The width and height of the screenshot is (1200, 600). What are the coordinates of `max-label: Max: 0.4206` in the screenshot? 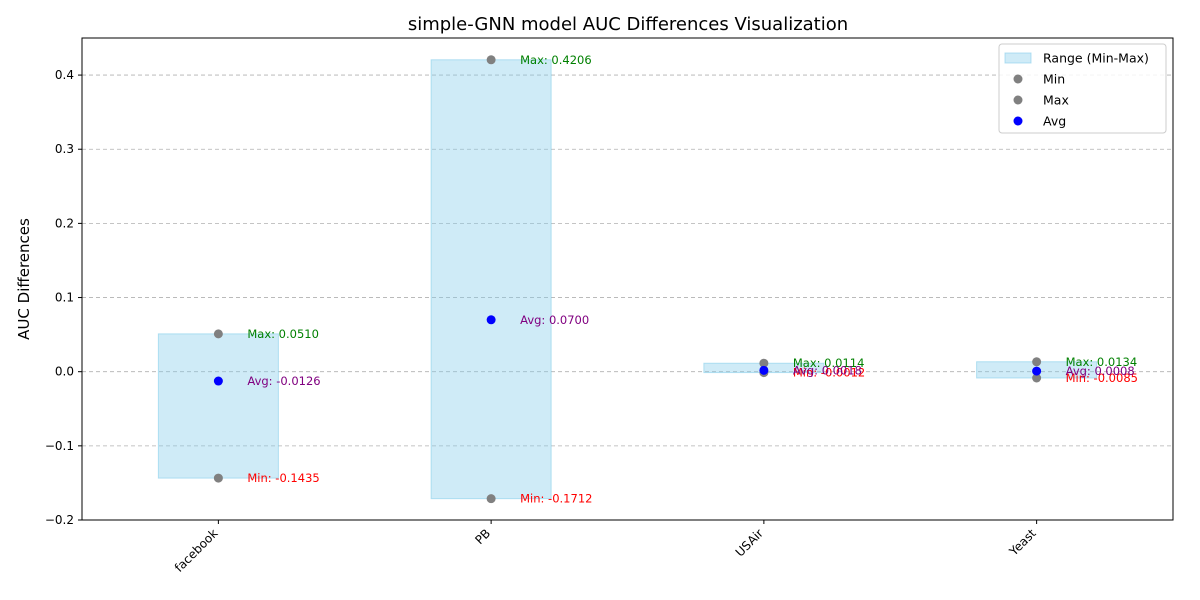 It's located at (556, 60).